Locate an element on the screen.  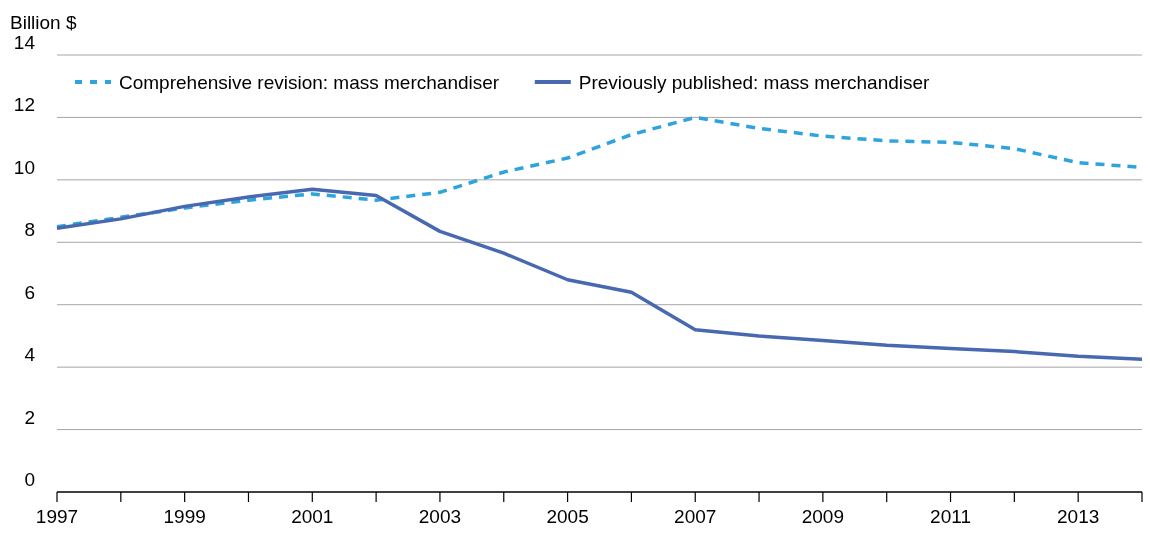
y-tick-label: 14 is located at coordinates (24, 42).